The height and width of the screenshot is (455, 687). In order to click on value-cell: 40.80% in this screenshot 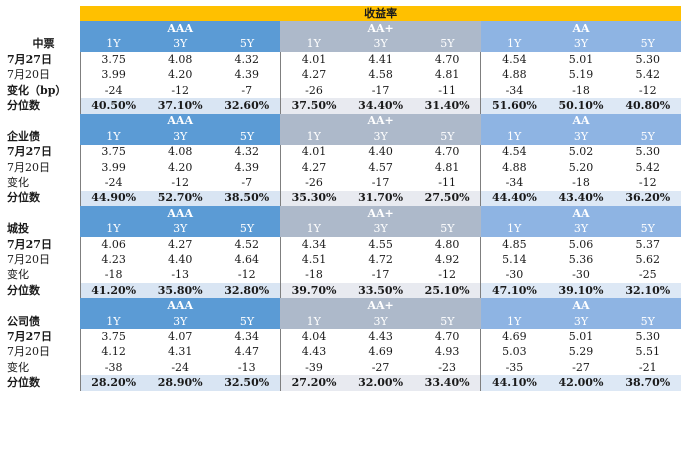, I will do `click(648, 106)`.